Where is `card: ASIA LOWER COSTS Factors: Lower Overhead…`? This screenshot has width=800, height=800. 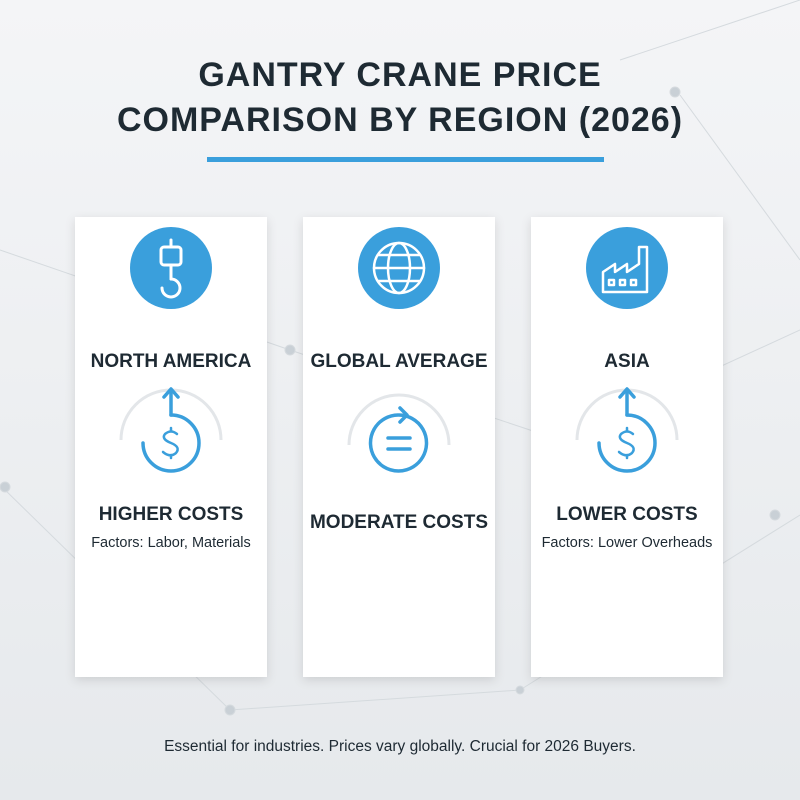 card: ASIA LOWER COSTS Factors: Lower Overhead… is located at coordinates (627, 447).